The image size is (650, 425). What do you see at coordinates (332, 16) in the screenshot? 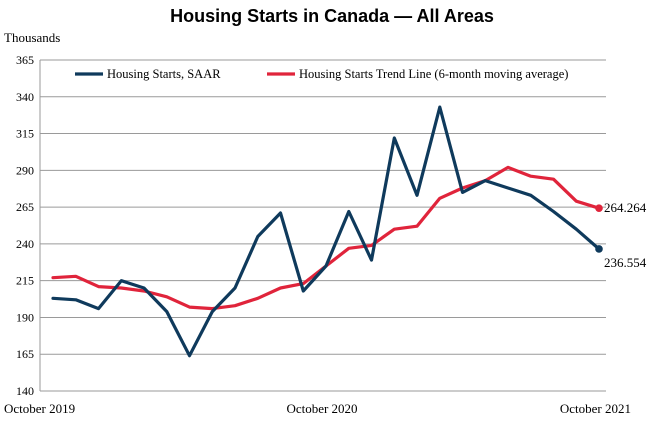
I see `chart-title: Housing Starts in Canada — All Areas` at bounding box center [332, 16].